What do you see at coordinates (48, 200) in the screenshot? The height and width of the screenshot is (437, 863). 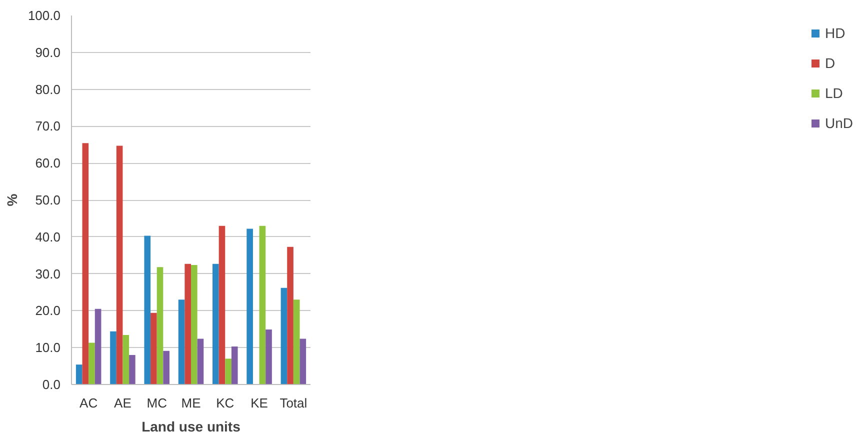 I see `y-tick-label: 50.0` at bounding box center [48, 200].